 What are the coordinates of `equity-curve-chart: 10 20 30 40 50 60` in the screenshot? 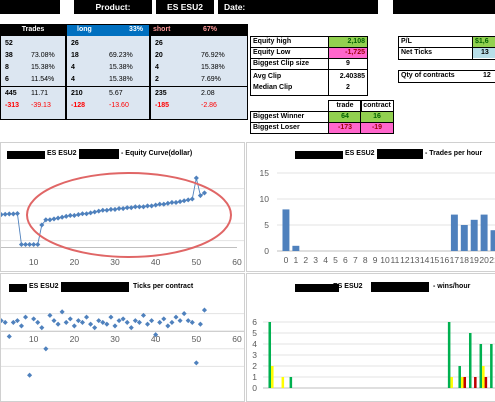 It's located at (122, 219).